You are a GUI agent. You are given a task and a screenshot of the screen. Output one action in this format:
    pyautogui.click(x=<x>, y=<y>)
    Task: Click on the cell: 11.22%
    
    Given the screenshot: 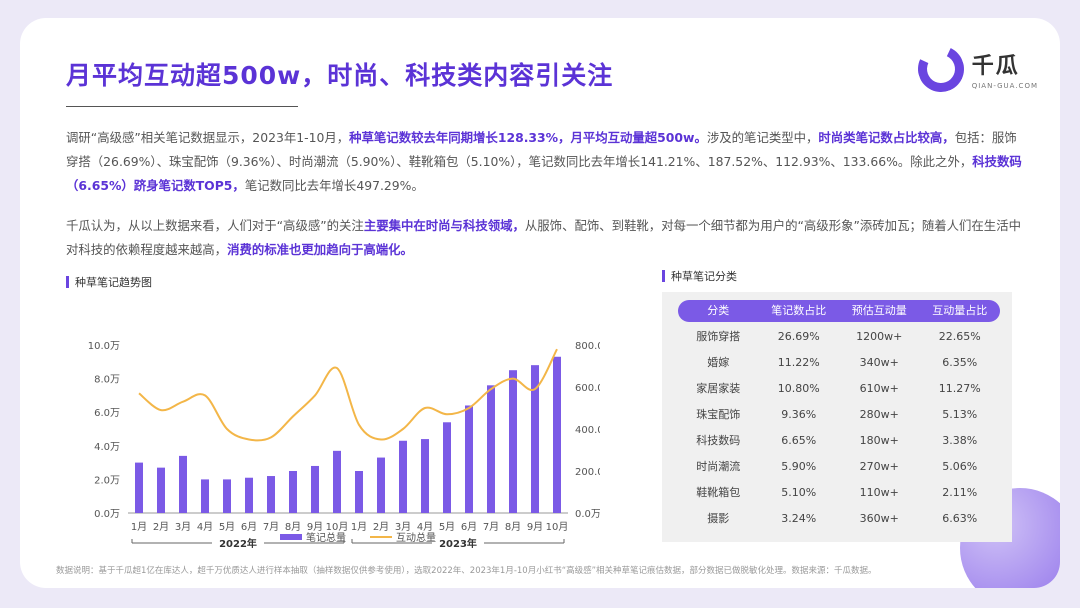 What is the action you would take?
    pyautogui.click(x=798, y=362)
    